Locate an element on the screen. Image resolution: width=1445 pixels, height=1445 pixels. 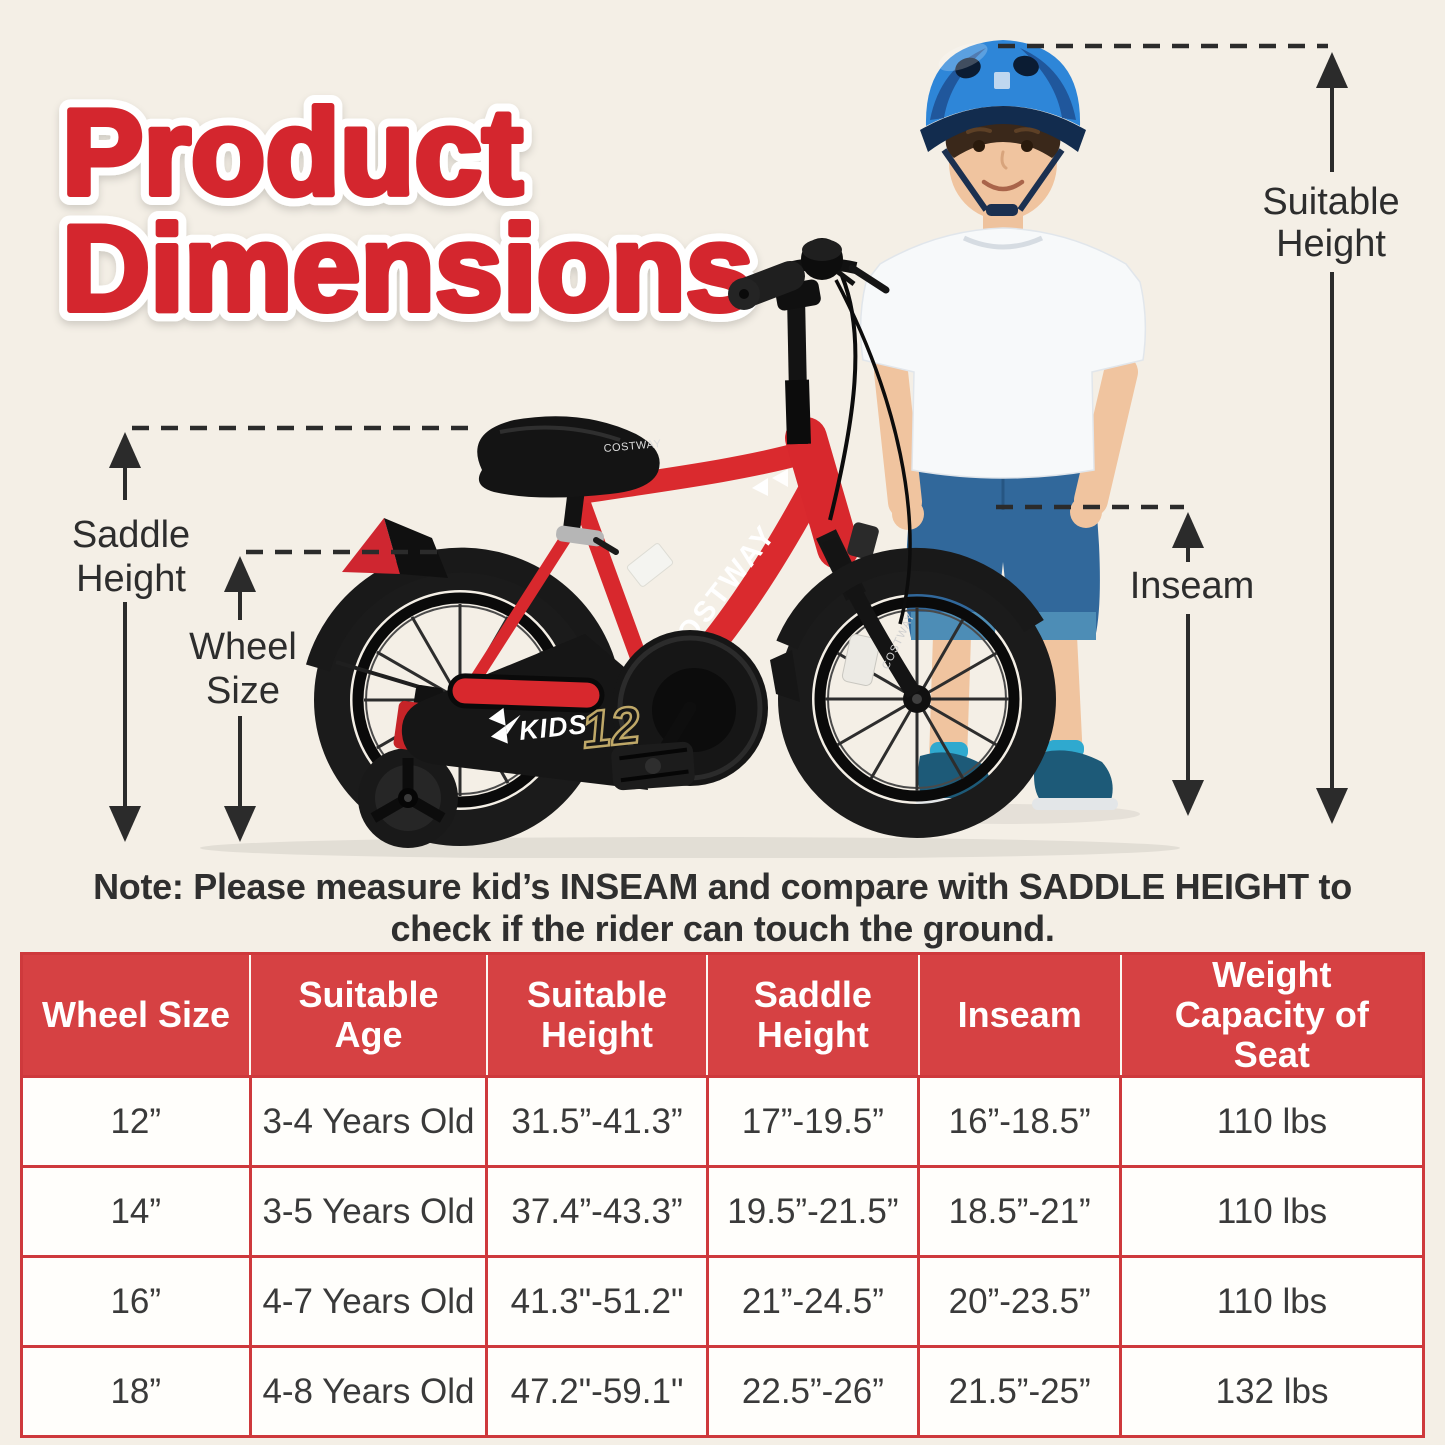
handlebar-assembly is located at coordinates (820, 431).